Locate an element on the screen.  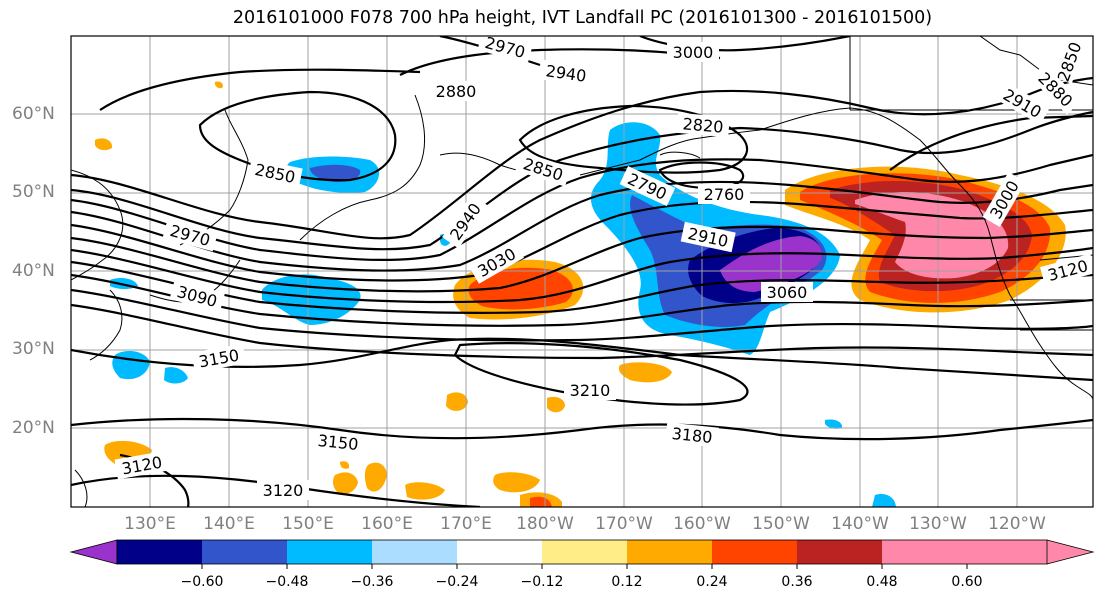
contour-label: 3120 is located at coordinates (283, 490).